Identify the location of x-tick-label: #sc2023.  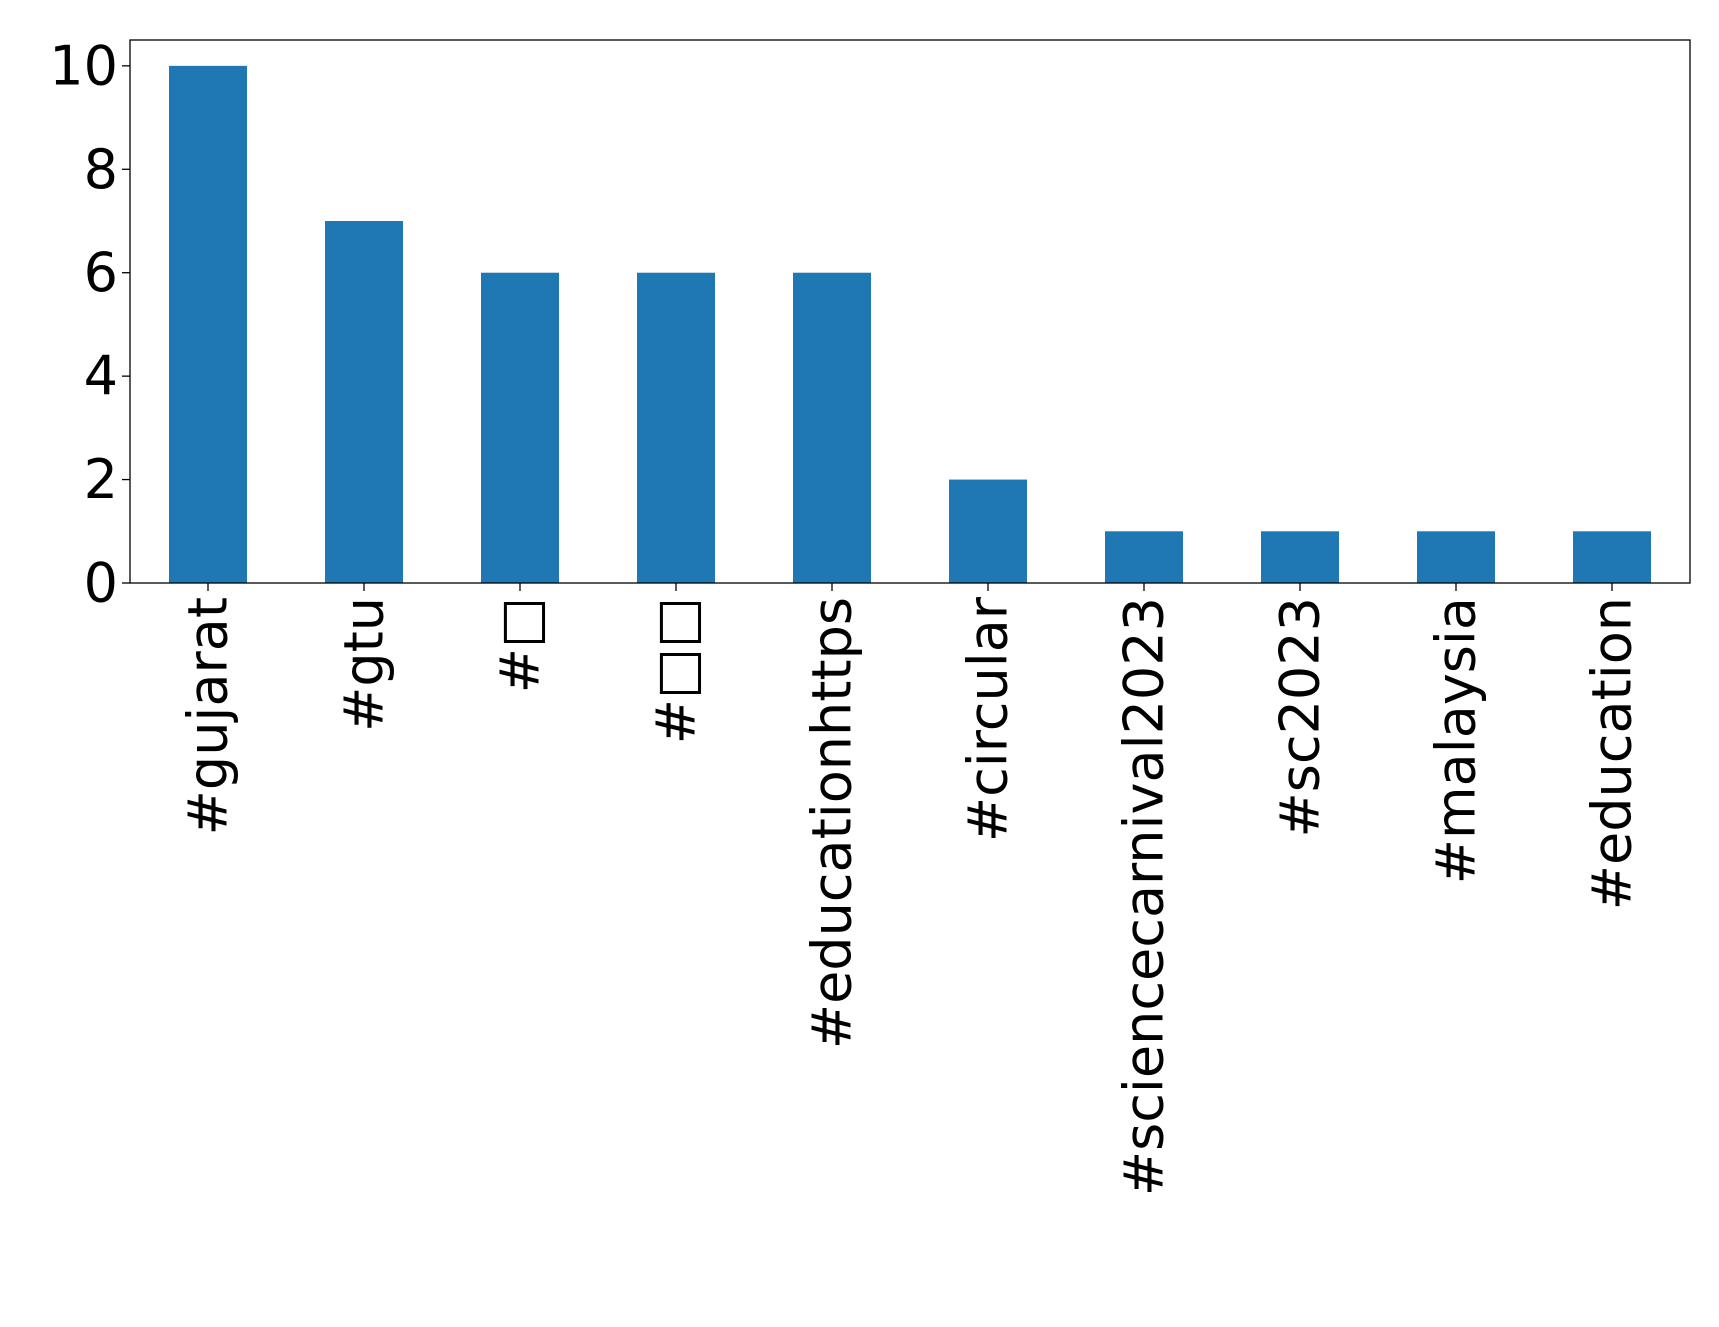
(1300, 717).